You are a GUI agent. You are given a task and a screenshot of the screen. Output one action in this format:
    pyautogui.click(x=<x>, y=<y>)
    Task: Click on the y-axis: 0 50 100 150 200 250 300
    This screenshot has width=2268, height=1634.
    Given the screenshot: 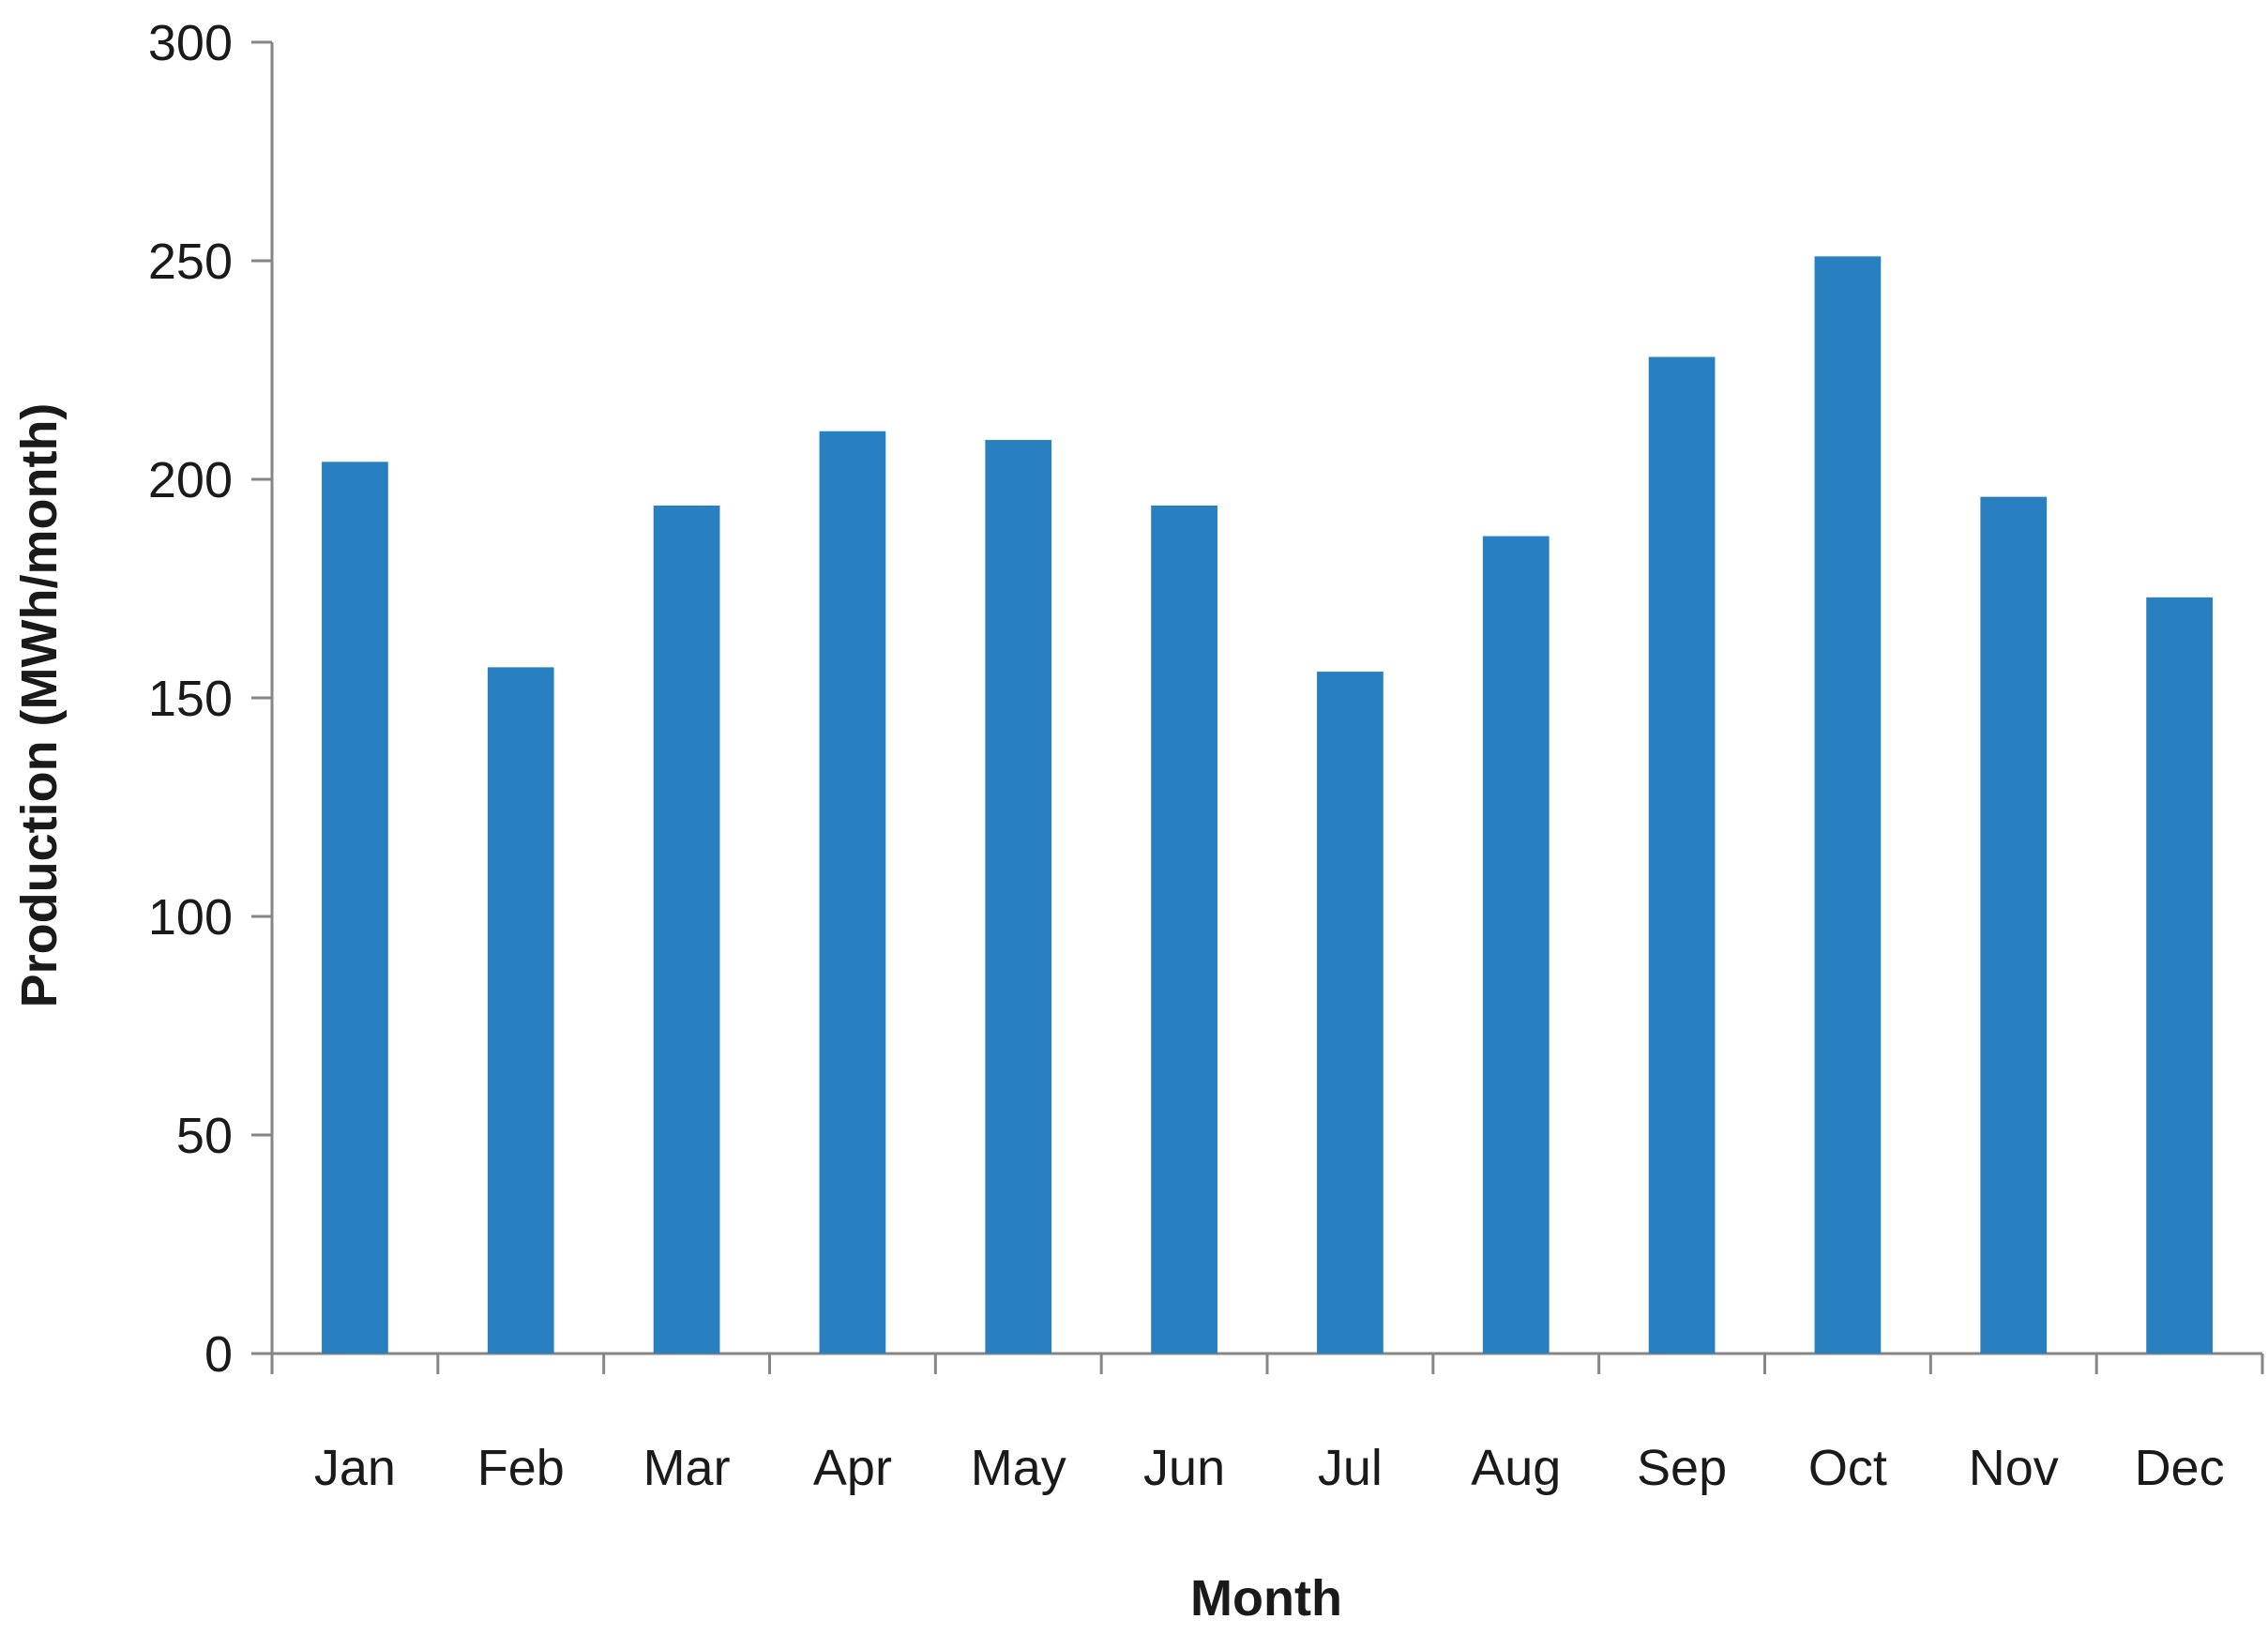 What is the action you would take?
    pyautogui.click(x=211, y=699)
    